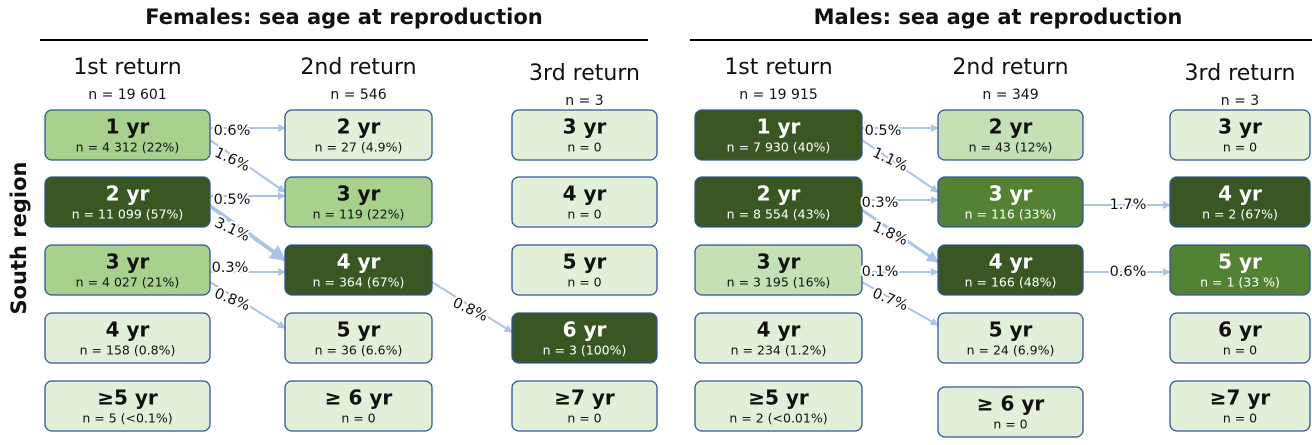  What do you see at coordinates (778, 398) in the screenshot?
I see `box-age: ≥5 yr` at bounding box center [778, 398].